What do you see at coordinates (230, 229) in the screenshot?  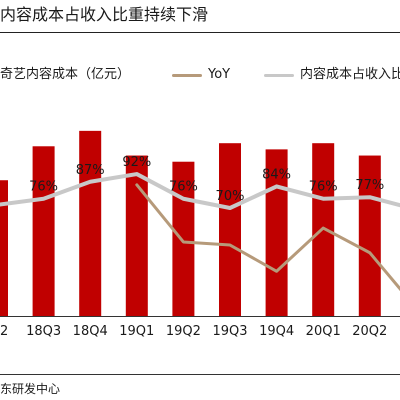 I see `bar-19Q3` at bounding box center [230, 229].